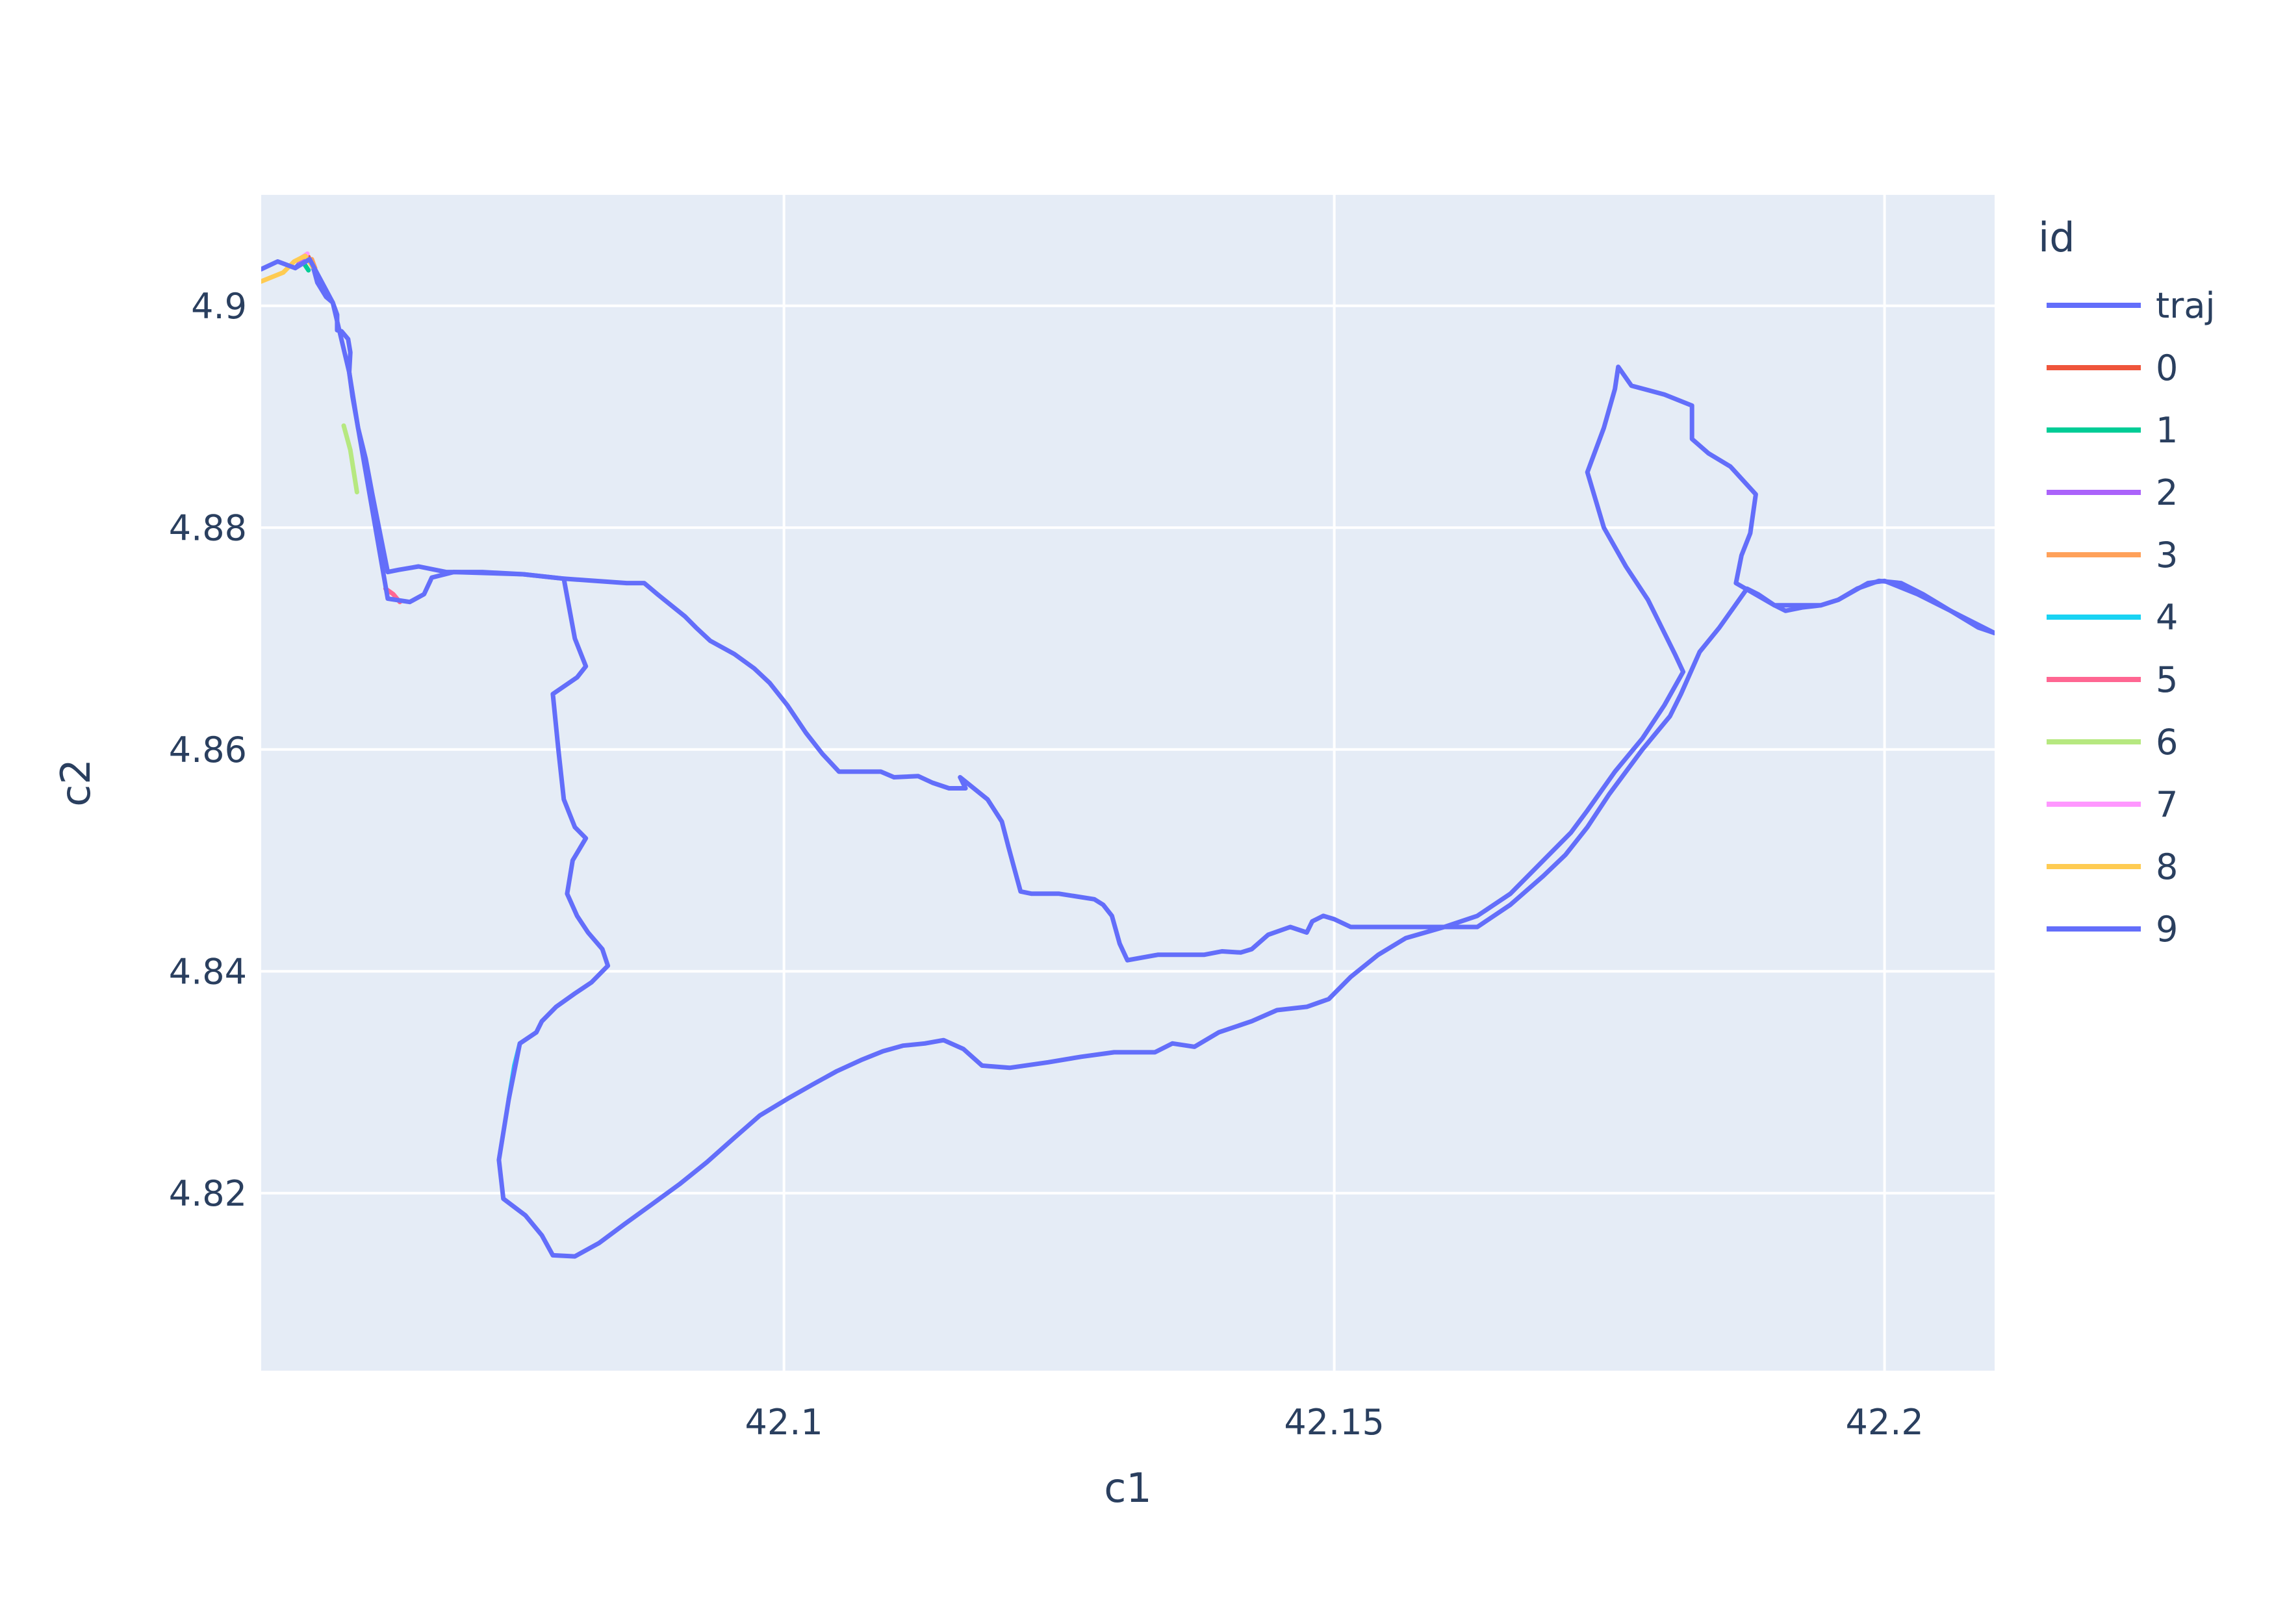 This screenshot has width=2274, height=1624. I want to click on legend-label: 9, so click(2167, 929).